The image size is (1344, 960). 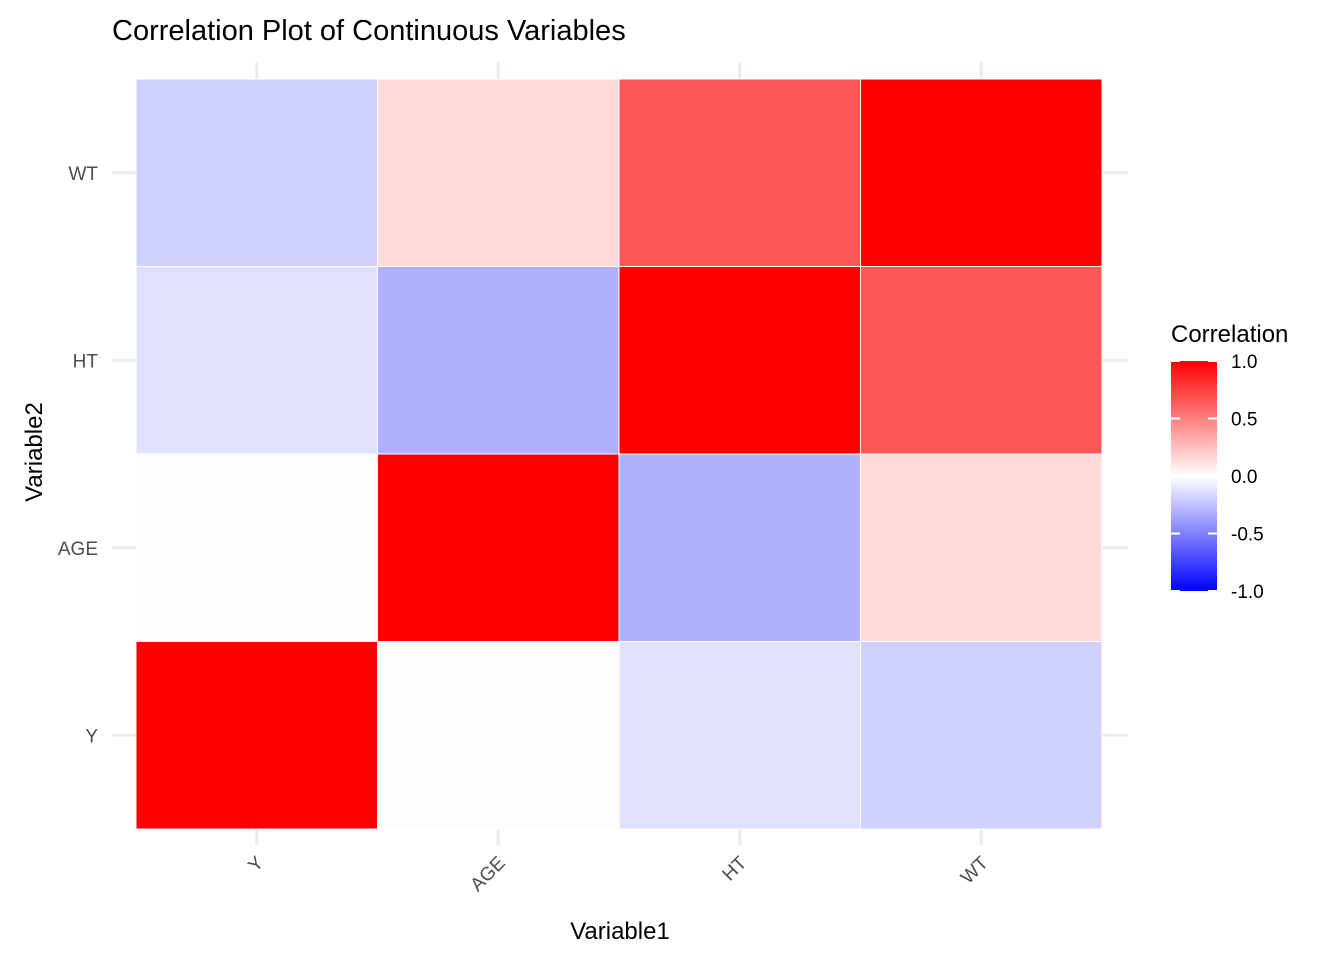 What do you see at coordinates (739, 360) in the screenshot?
I see `tile-ht-ht` at bounding box center [739, 360].